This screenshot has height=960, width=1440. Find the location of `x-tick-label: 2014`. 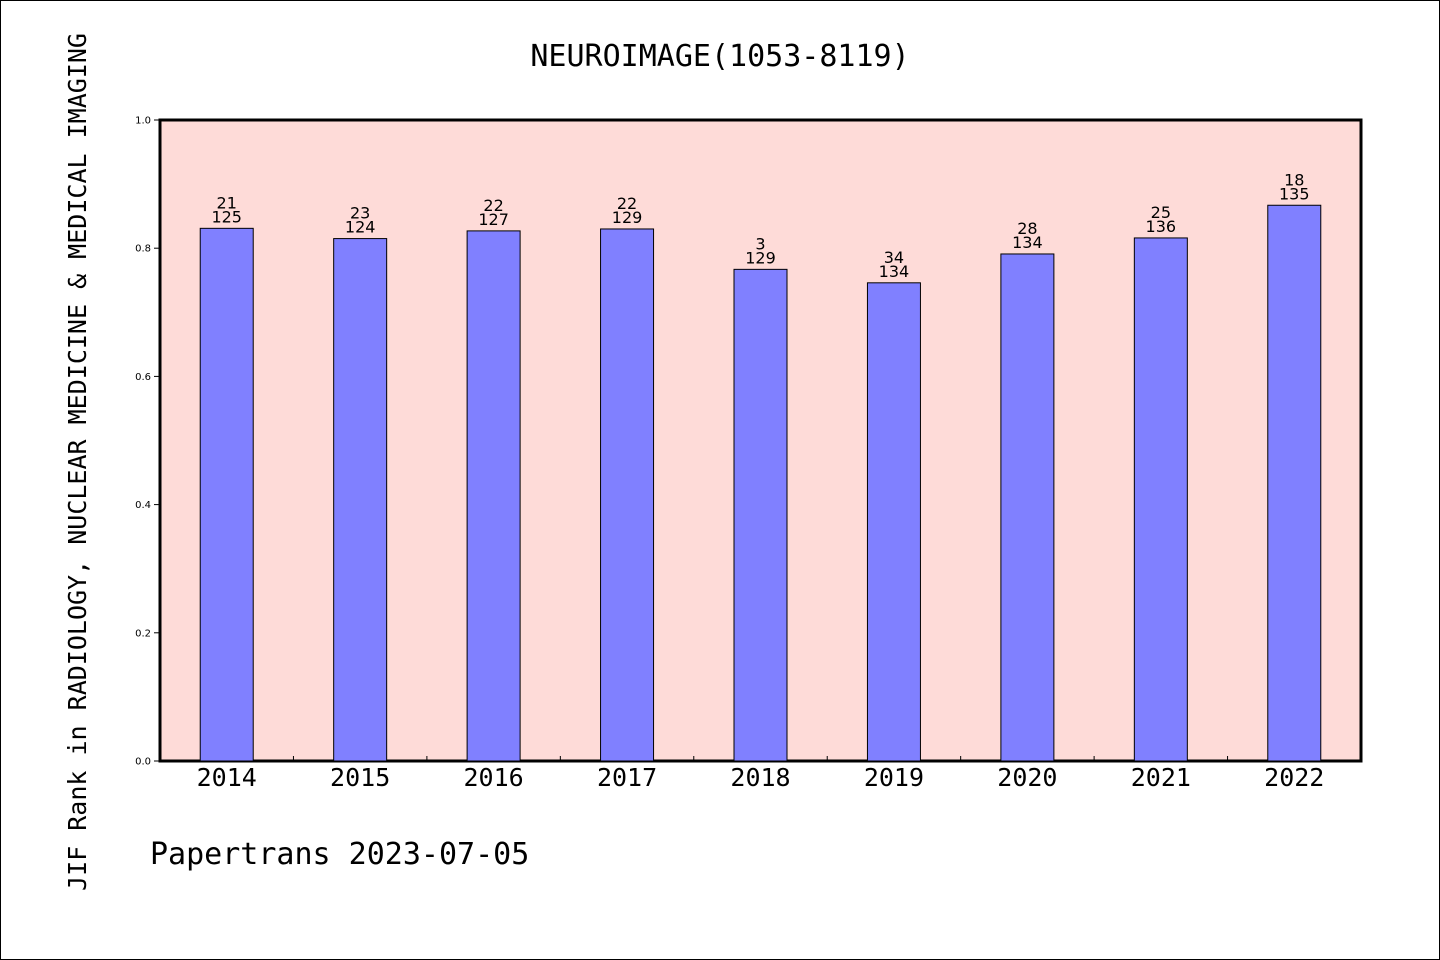

x-tick-label: 2014 is located at coordinates (227, 777).